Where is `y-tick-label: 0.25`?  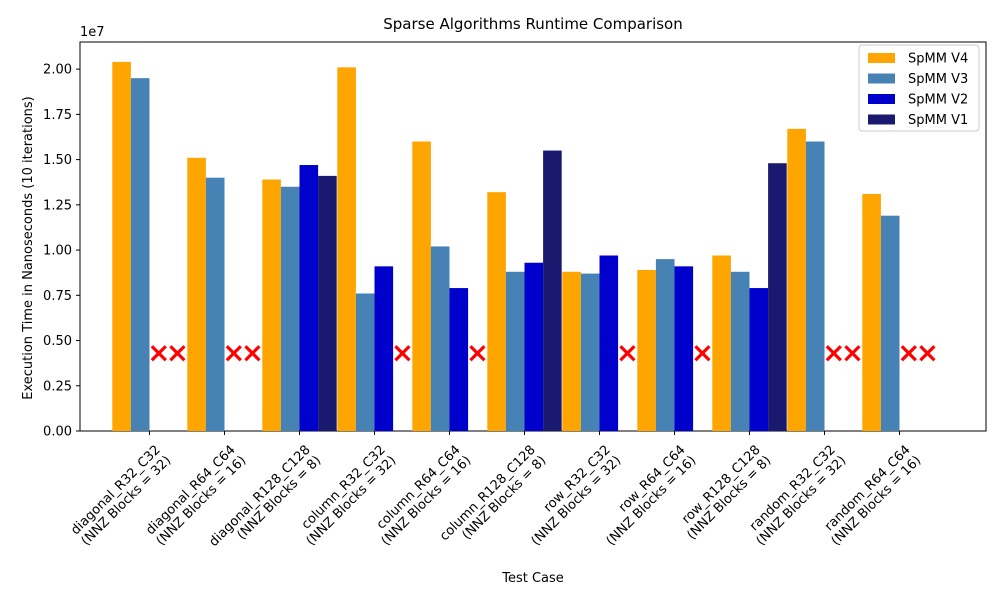
y-tick-label: 0.25 is located at coordinates (57, 386).